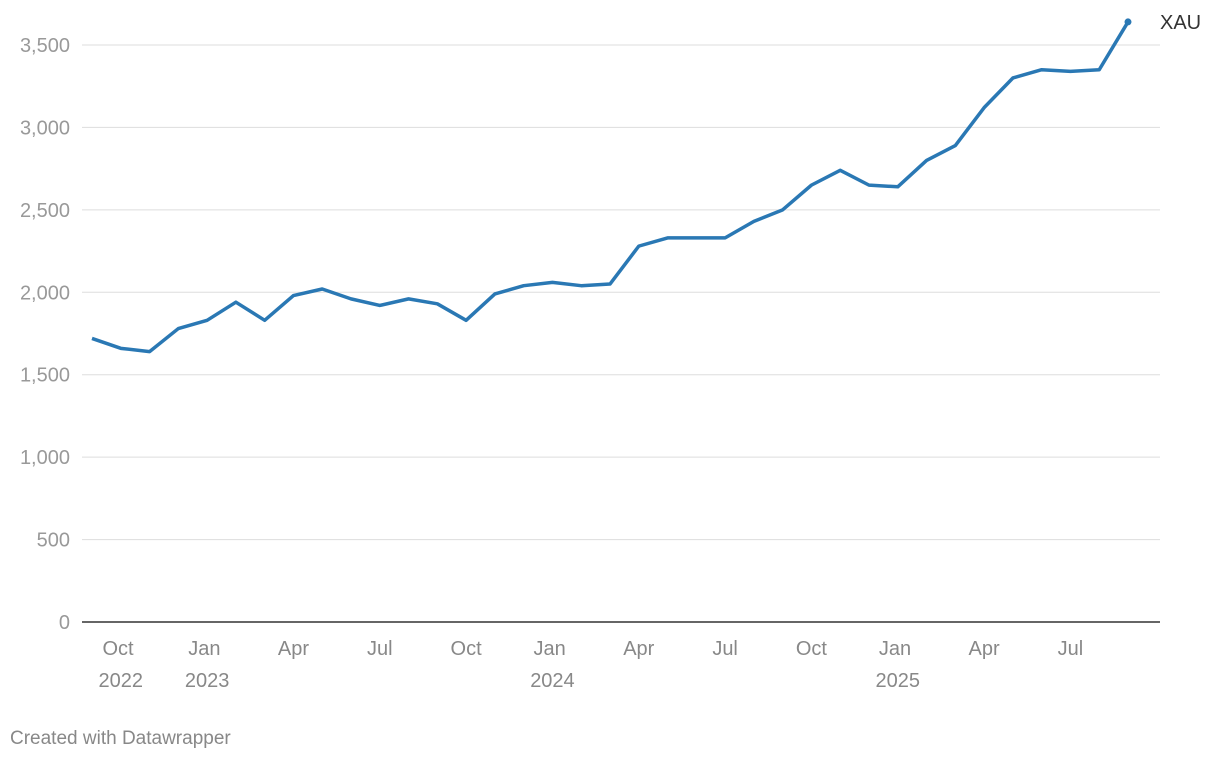  What do you see at coordinates (552, 665) in the screenshot?
I see `x-tick-label: Jan 2024` at bounding box center [552, 665].